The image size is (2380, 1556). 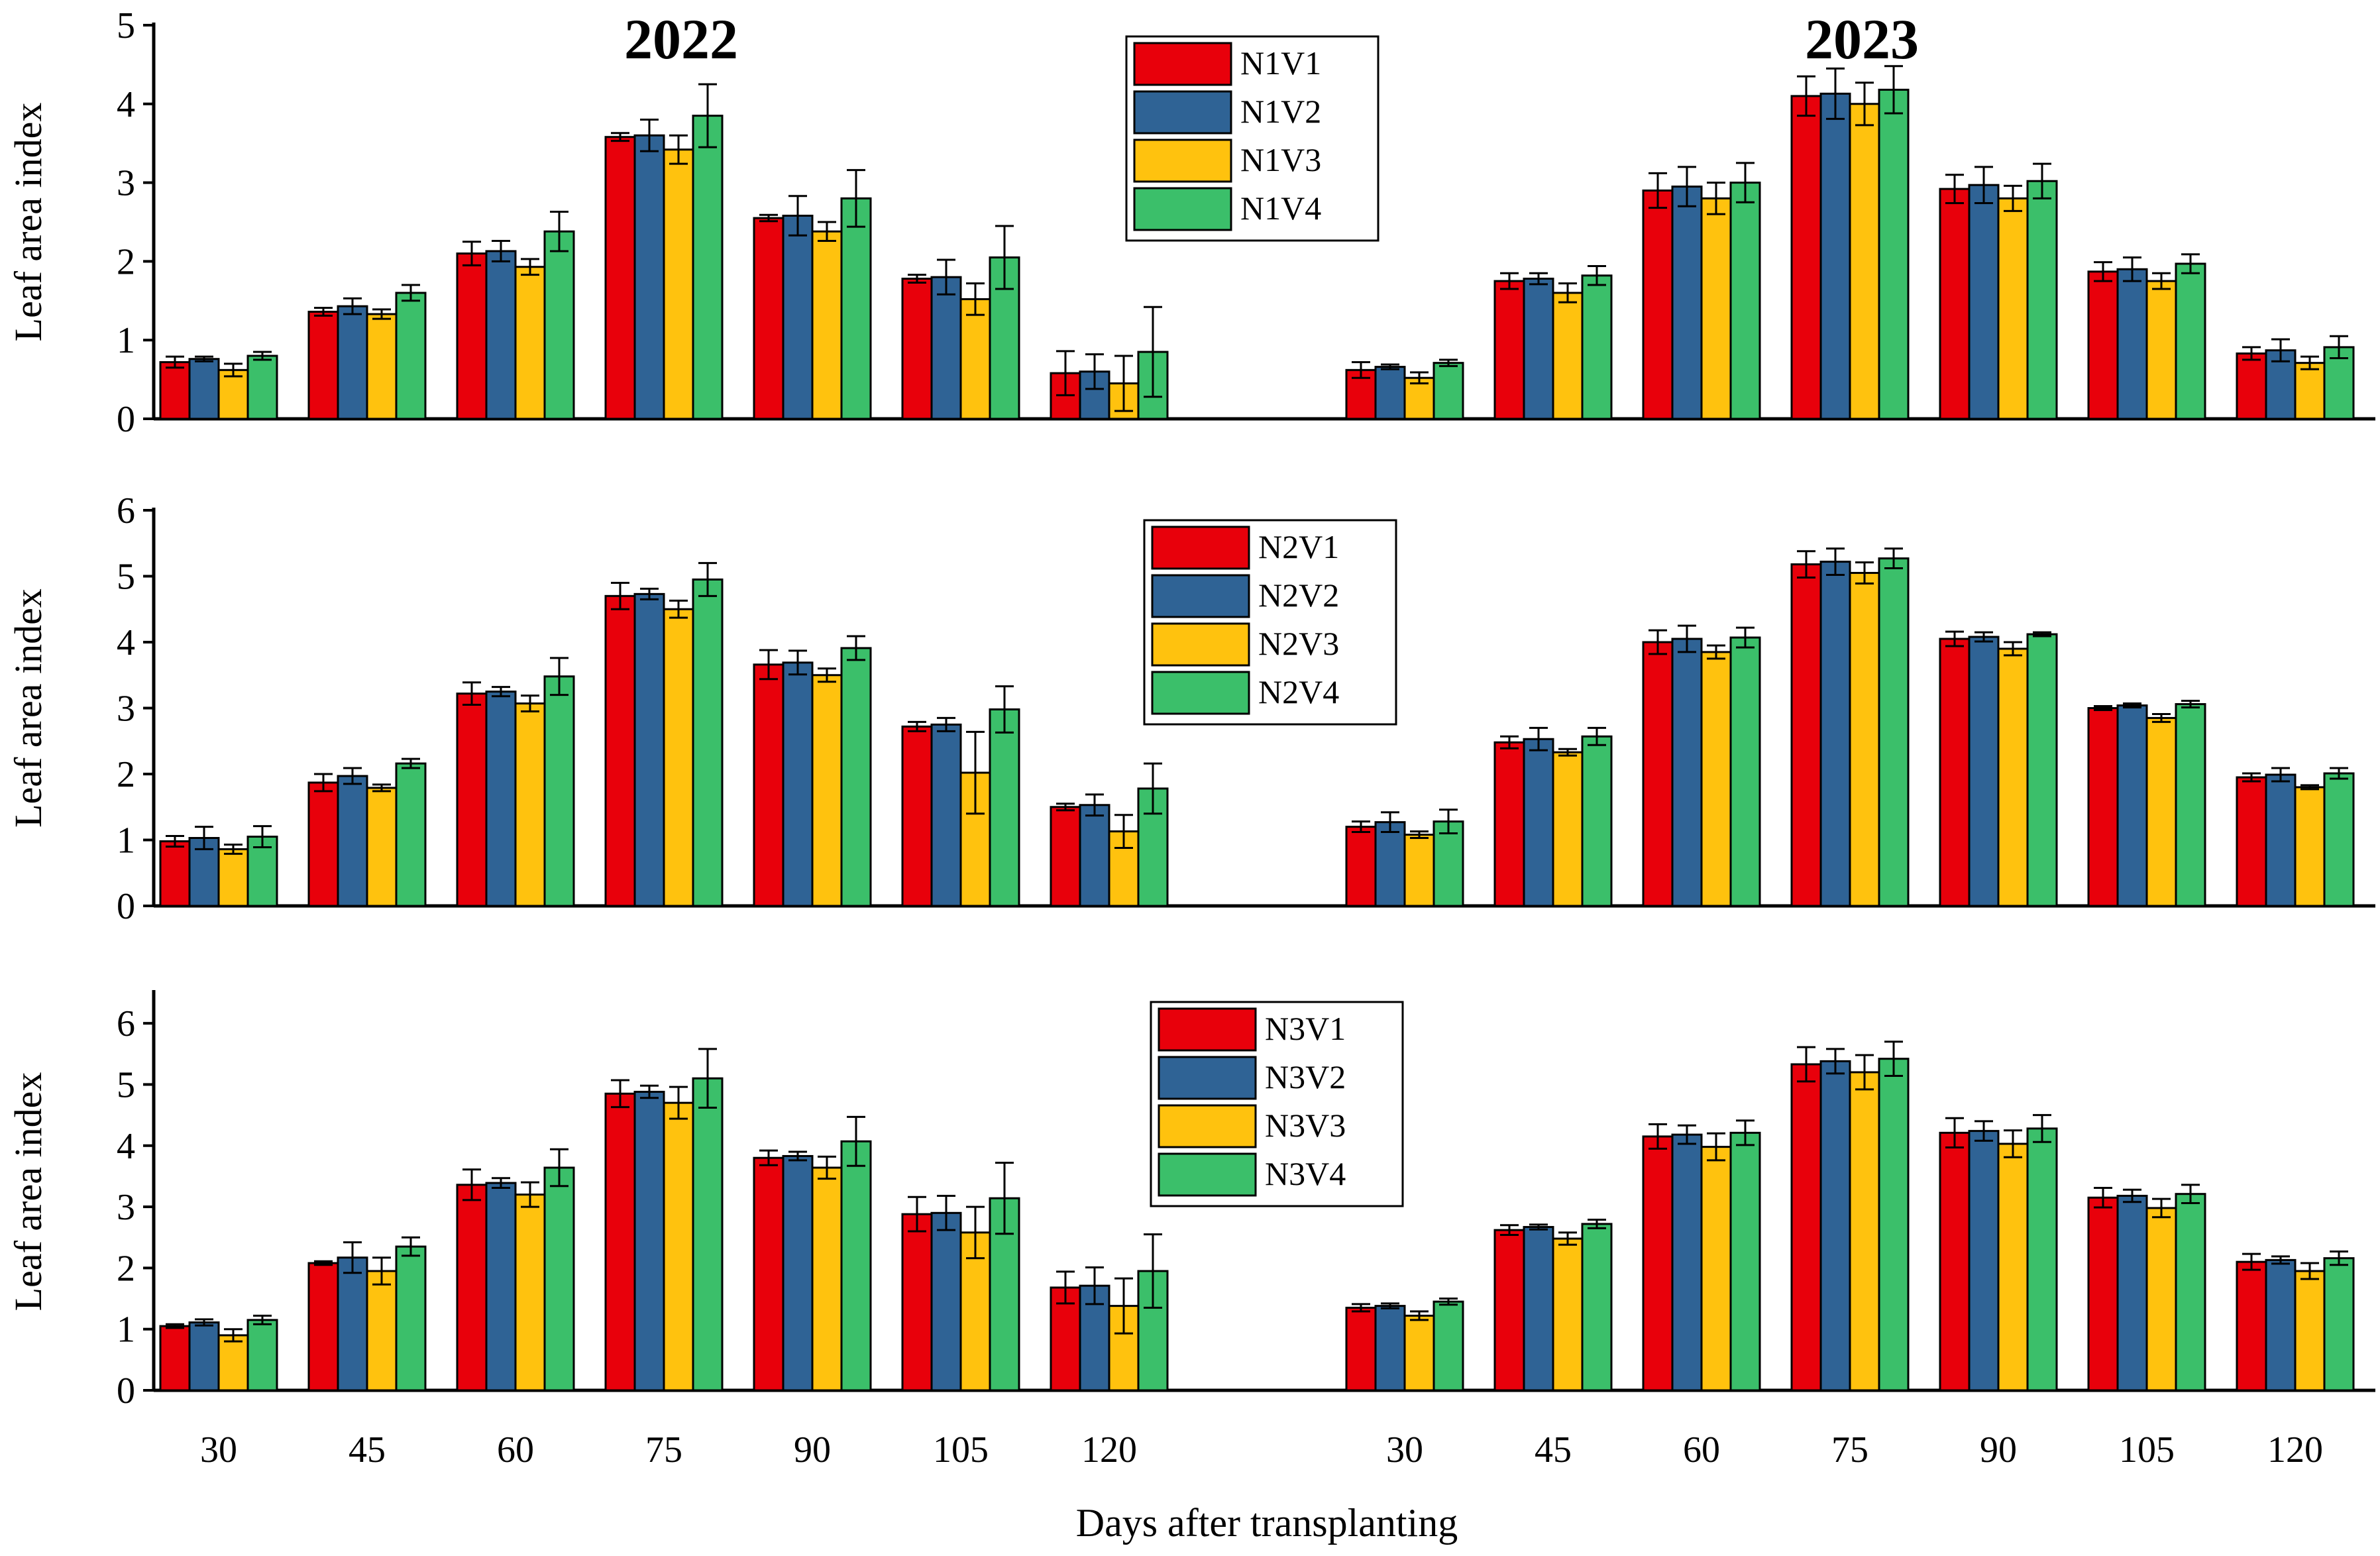 What do you see at coordinates (1862, 39) in the screenshot?
I see `year-label-2023: 2023` at bounding box center [1862, 39].